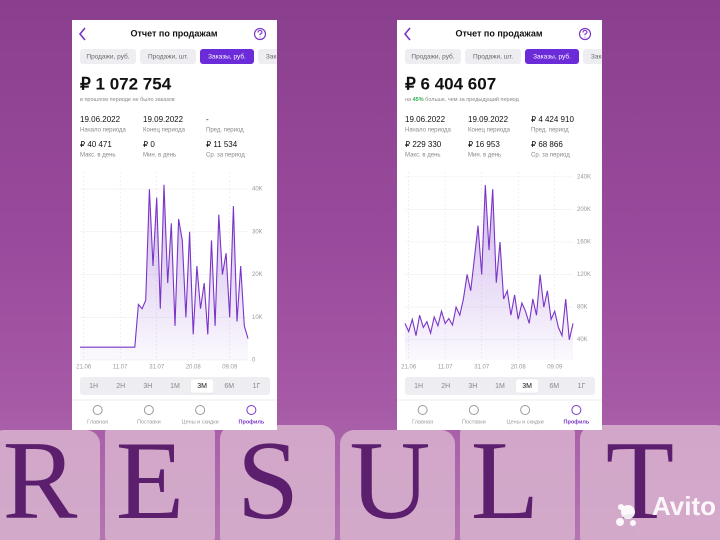 Image resolution: width=720 pixels, height=540 pixels. I want to click on y-tick-label: 20K, so click(257, 275).